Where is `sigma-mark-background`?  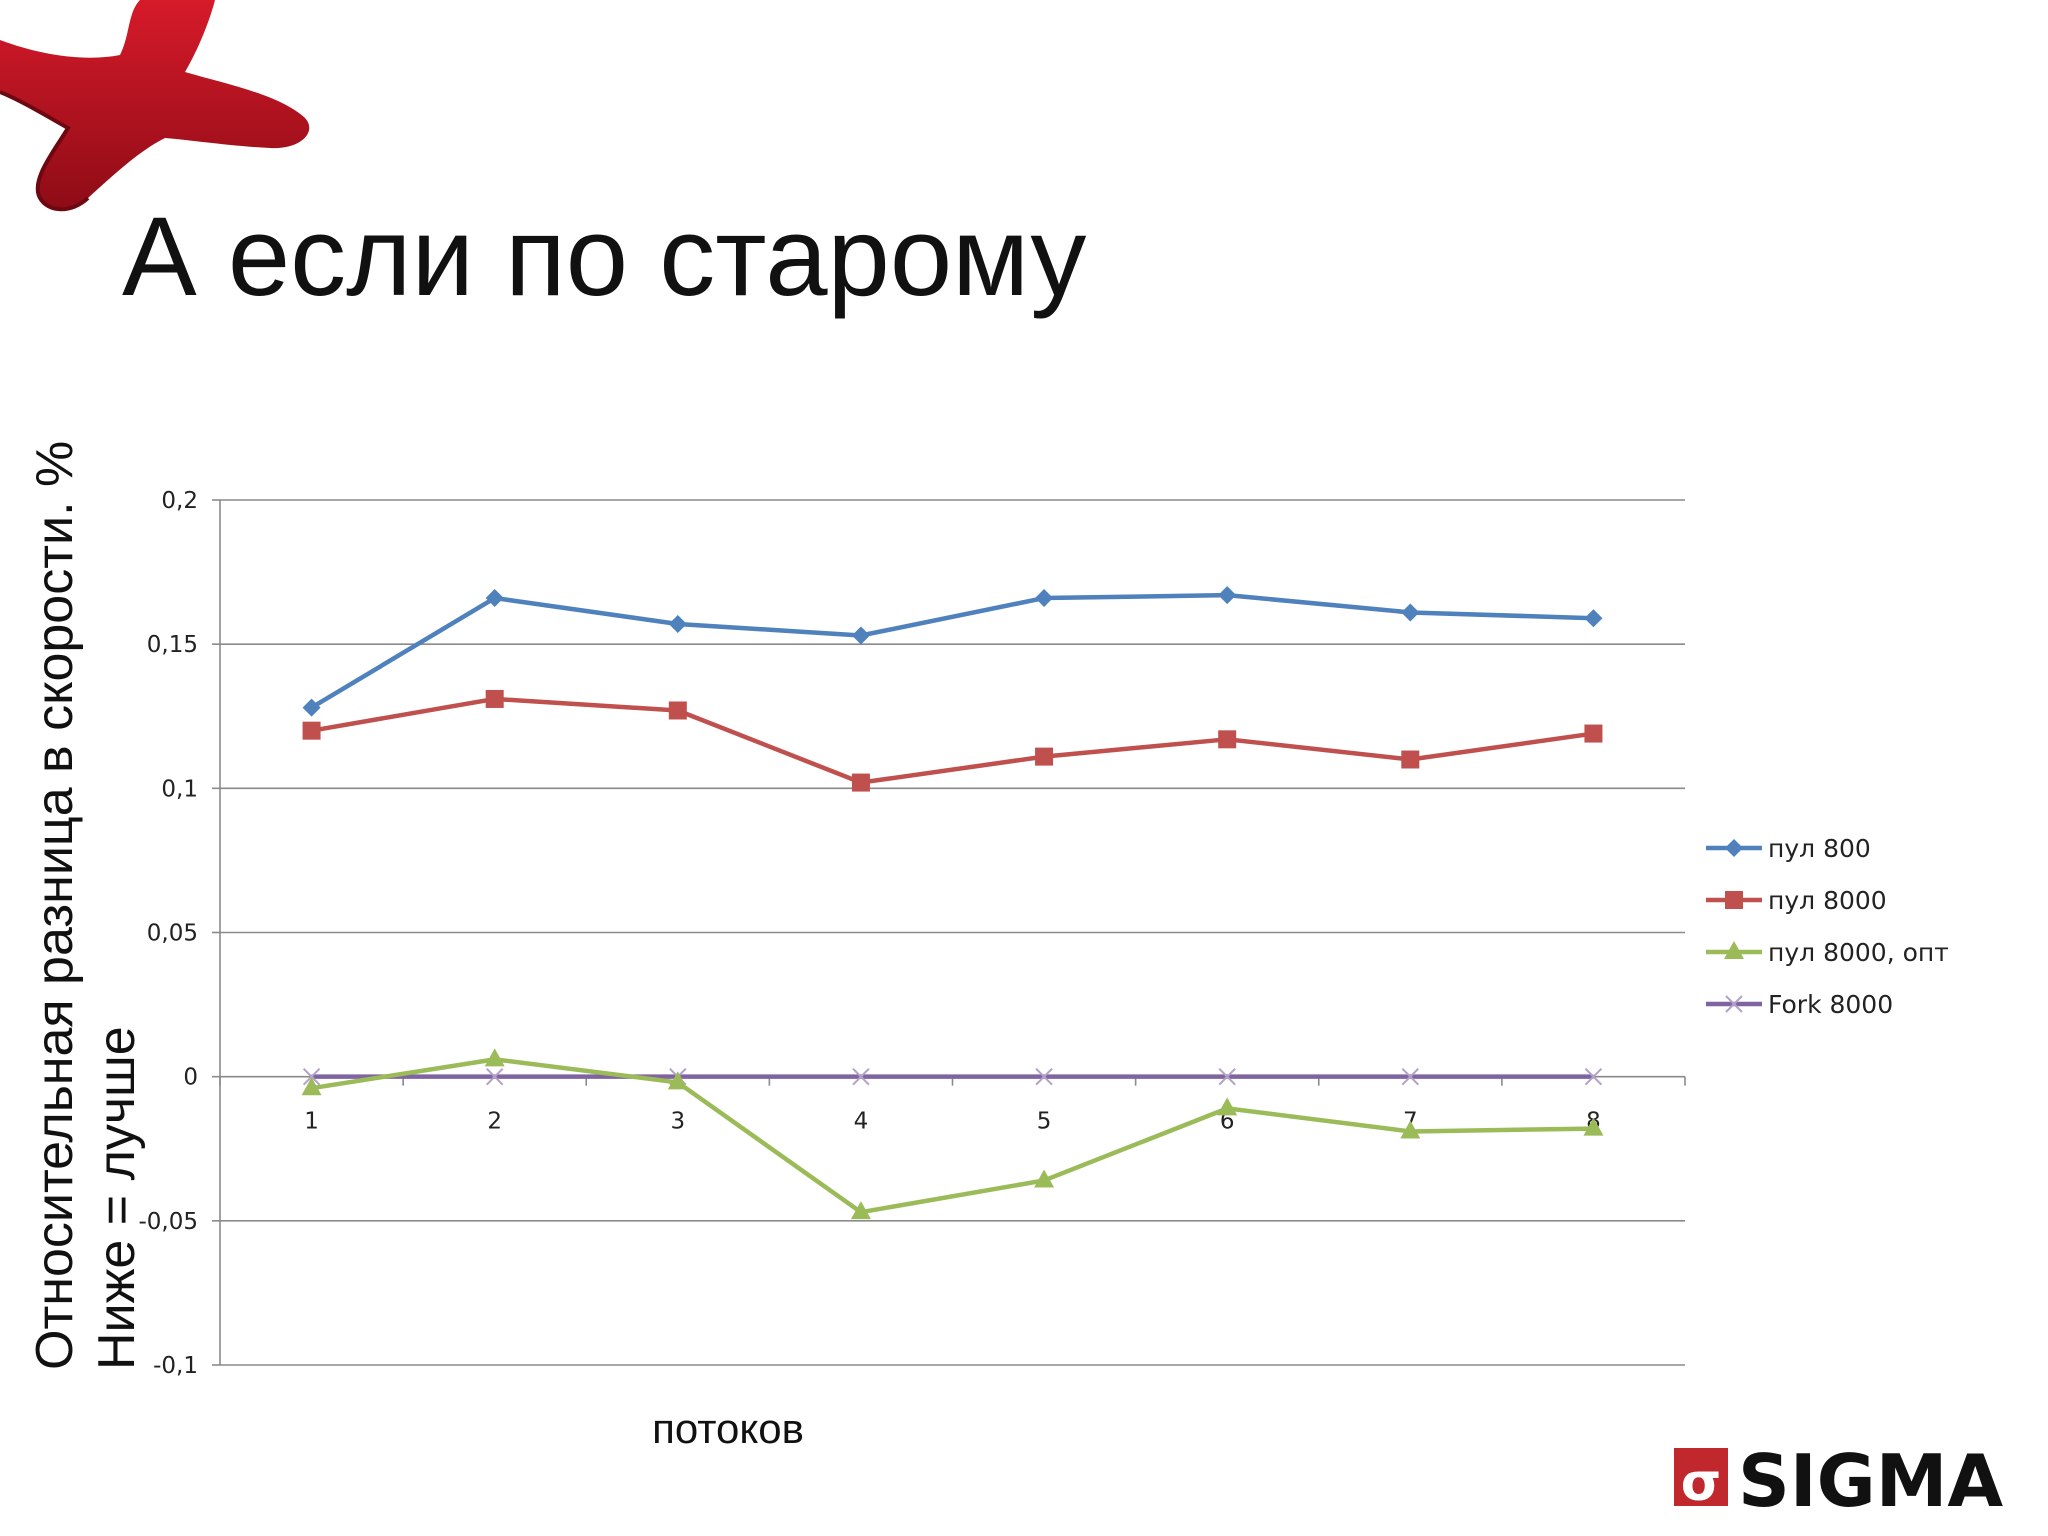
sigma-mark-background is located at coordinates (1701, 1477).